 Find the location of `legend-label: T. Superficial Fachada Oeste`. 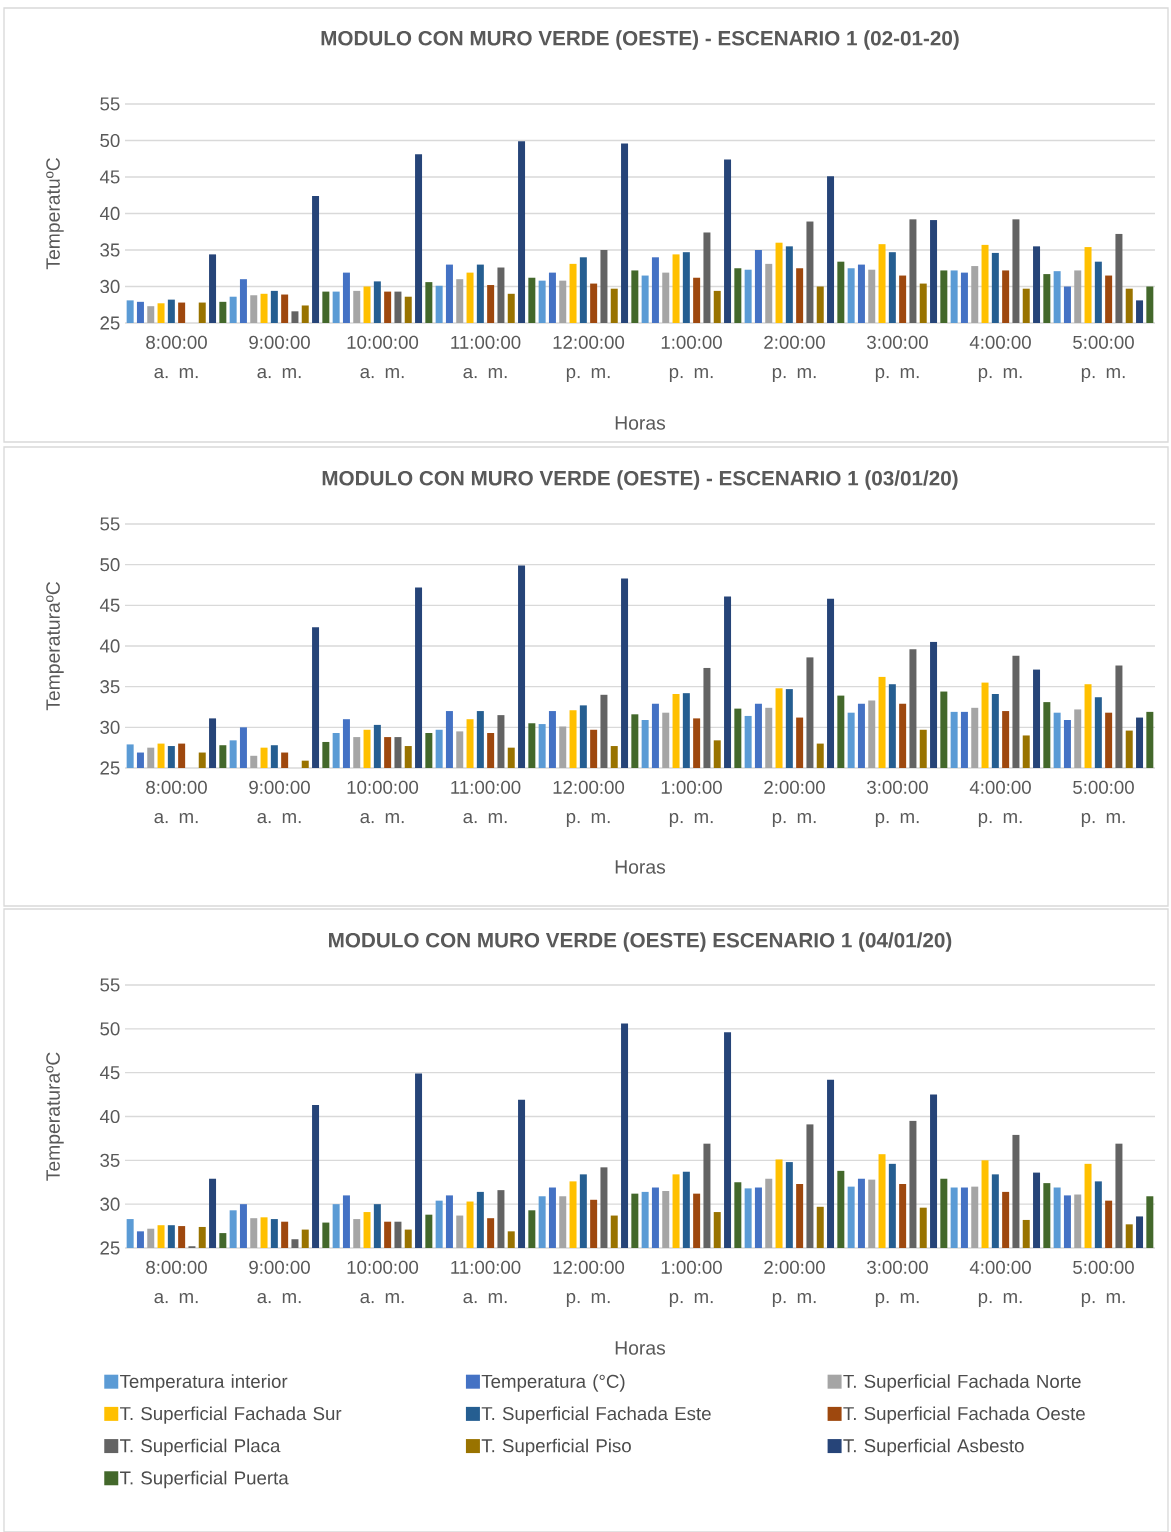

legend-label: T. Superficial Fachada Oeste is located at coordinates (964, 1415).